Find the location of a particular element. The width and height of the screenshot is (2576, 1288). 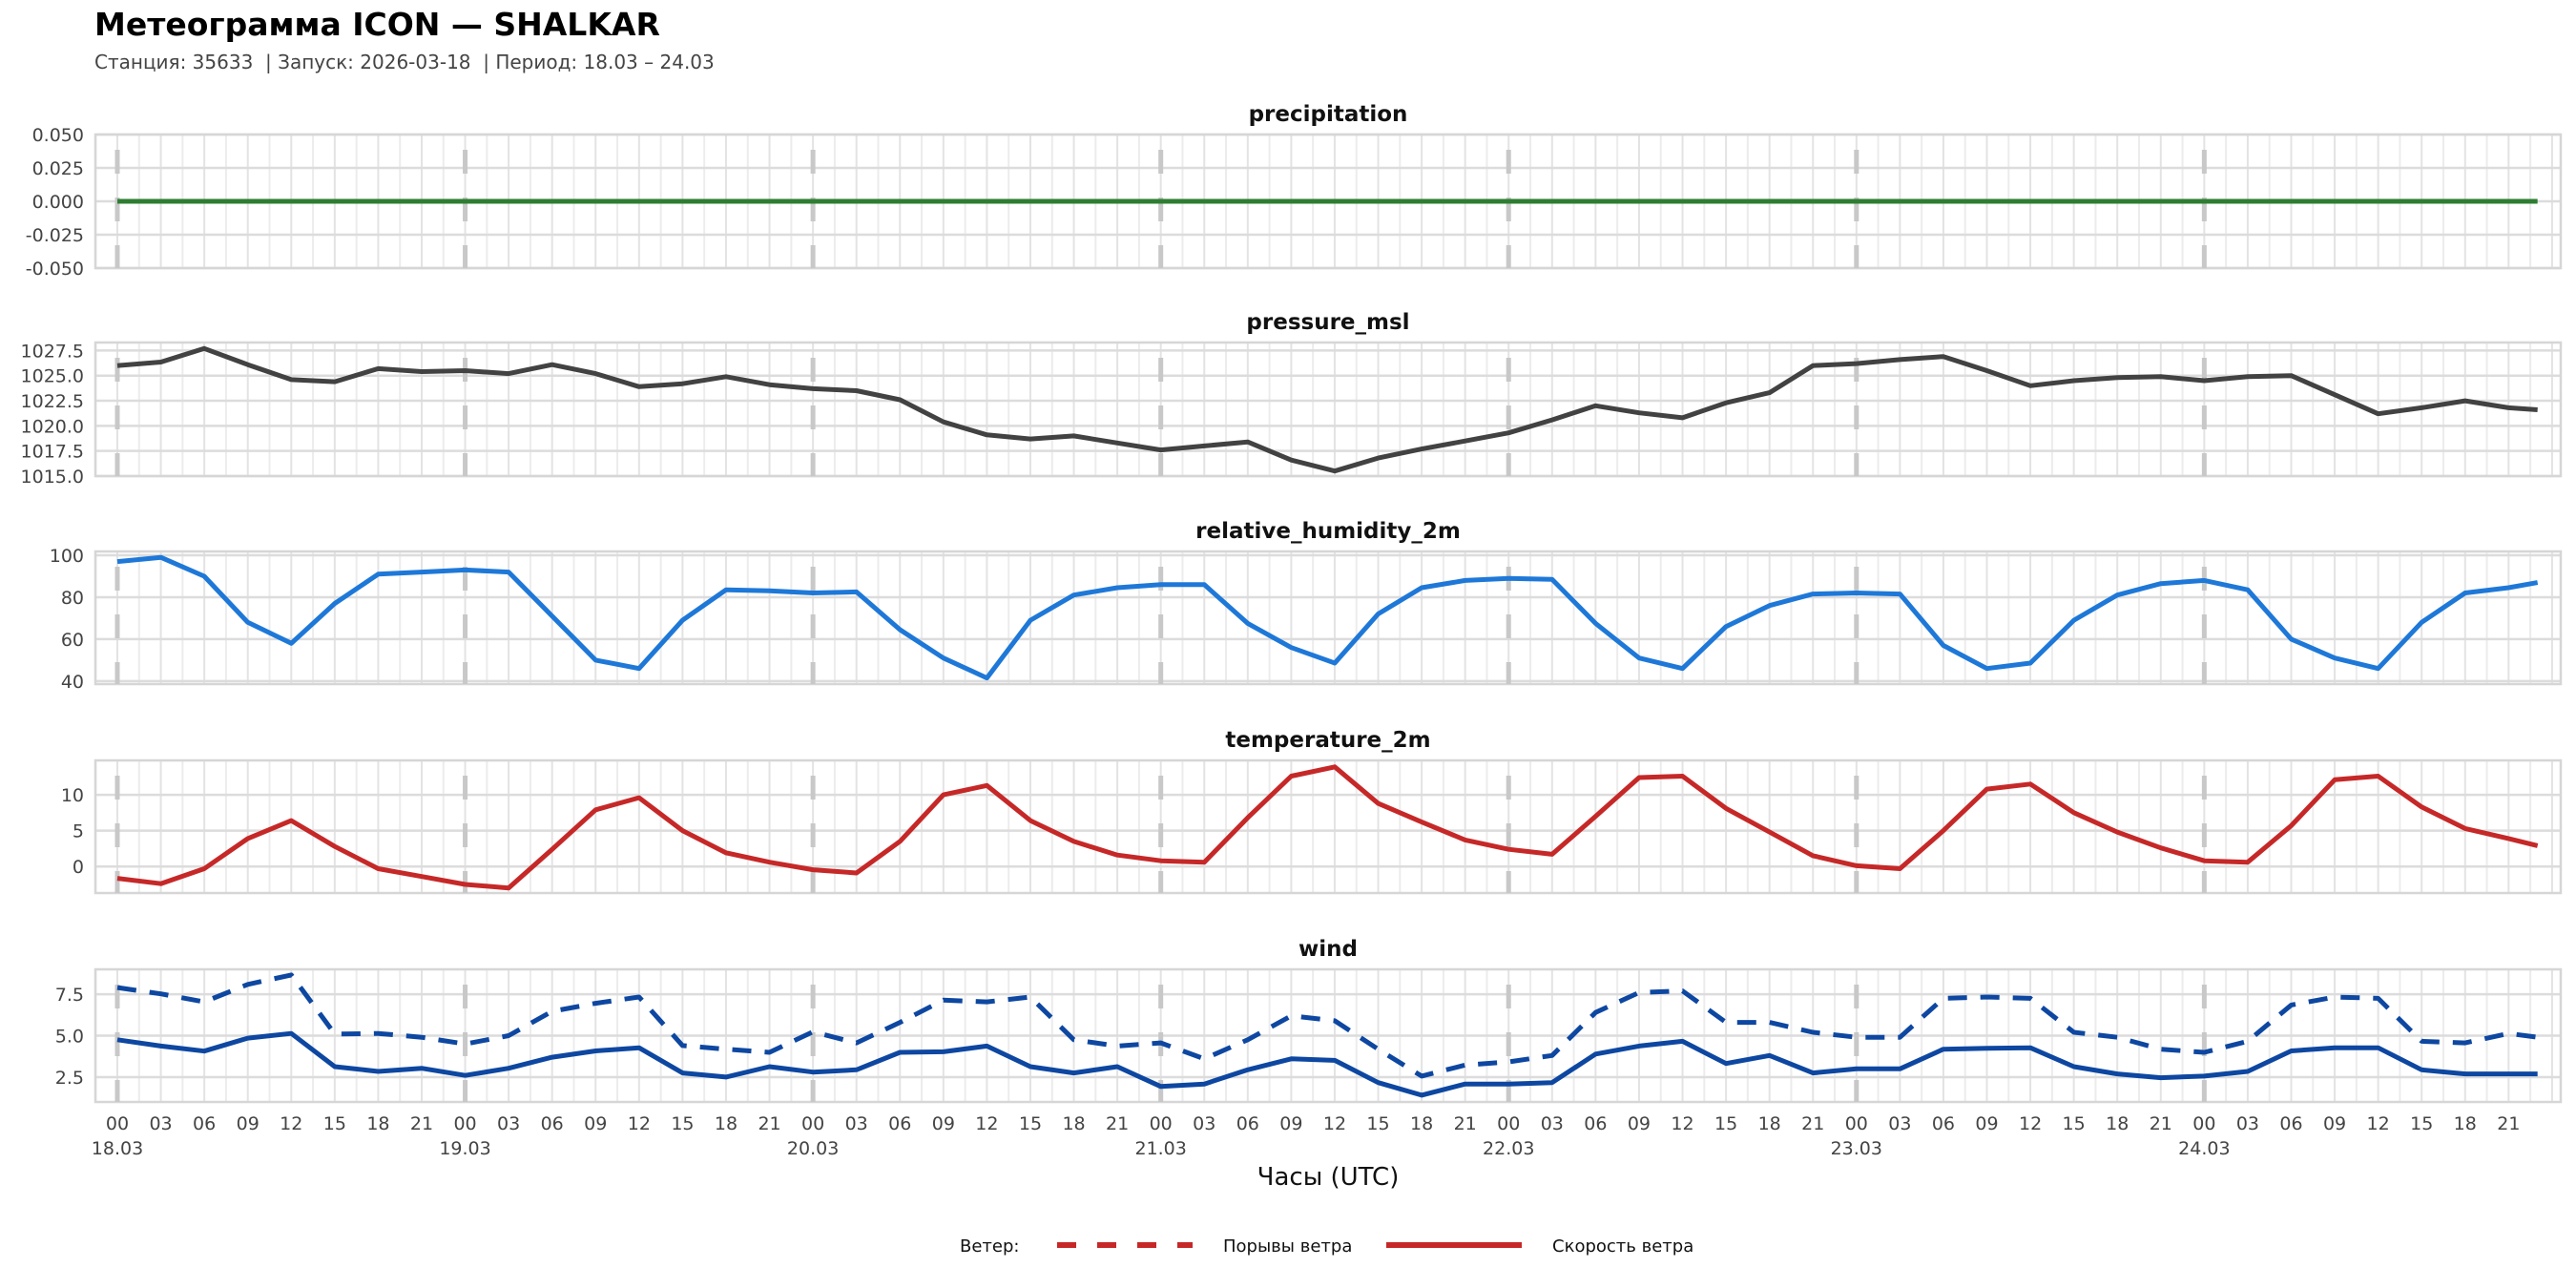

panel-relative-humidity-2m: relative_humidity_2m 40 60 80 100 is located at coordinates (1306, 606).